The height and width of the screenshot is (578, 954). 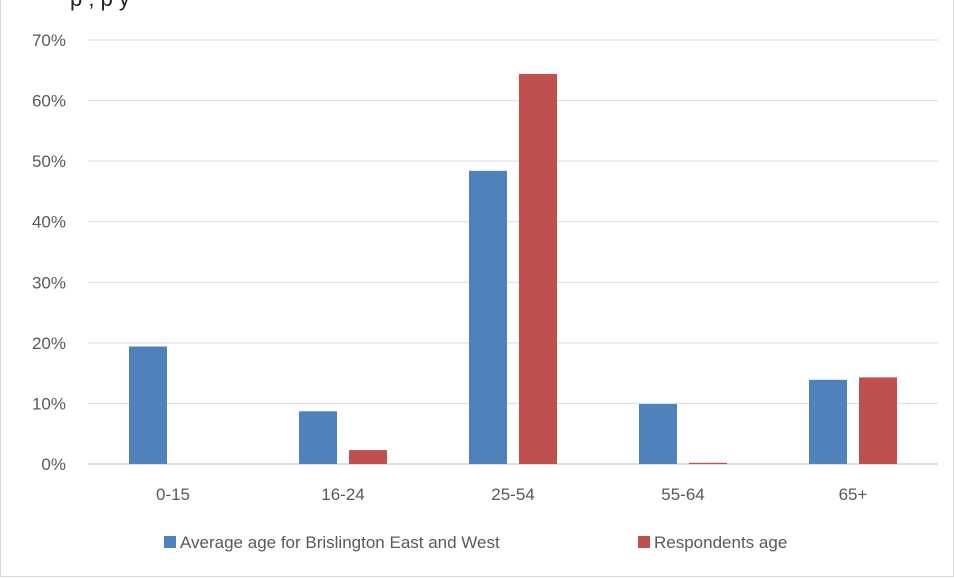 I want to click on y-tick-label: 60%, so click(x=49, y=101).